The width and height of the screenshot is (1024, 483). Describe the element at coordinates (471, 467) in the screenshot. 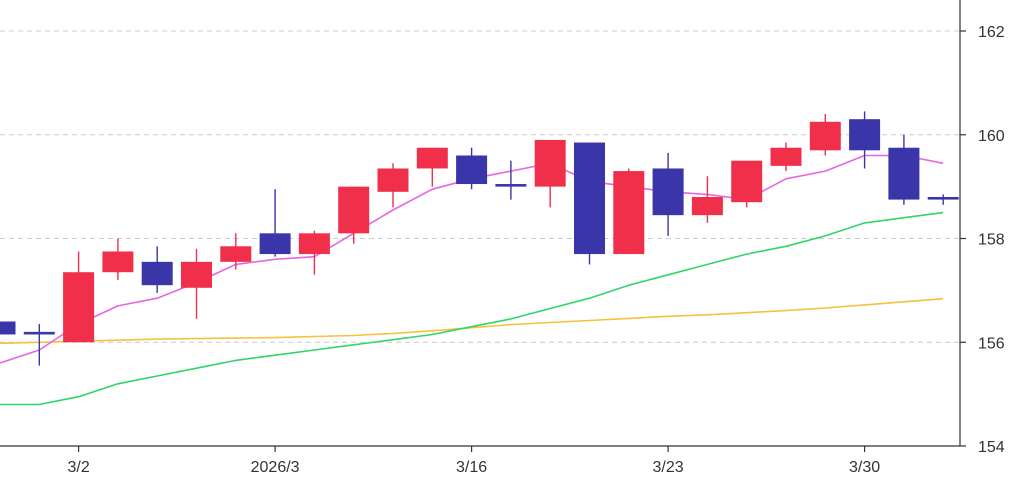

I see `x-tick-label: 3/16` at that location.